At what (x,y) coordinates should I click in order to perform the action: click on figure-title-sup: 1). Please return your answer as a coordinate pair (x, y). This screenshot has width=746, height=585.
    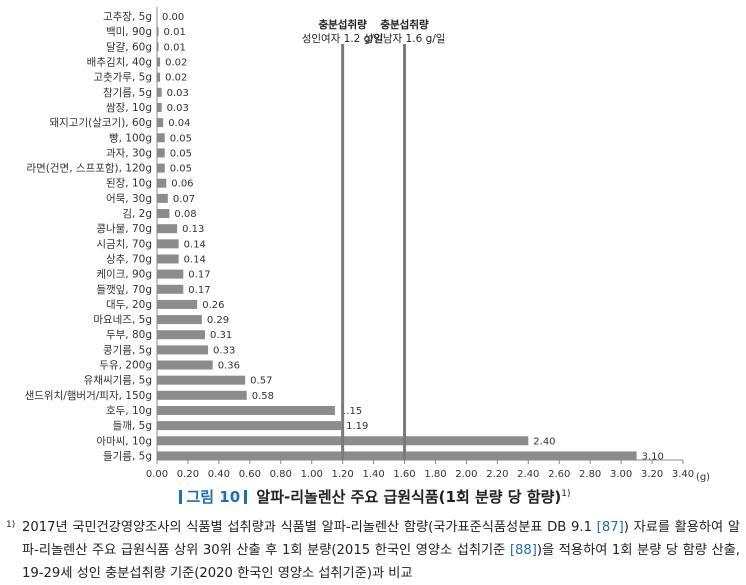
    Looking at the image, I should click on (566, 494).